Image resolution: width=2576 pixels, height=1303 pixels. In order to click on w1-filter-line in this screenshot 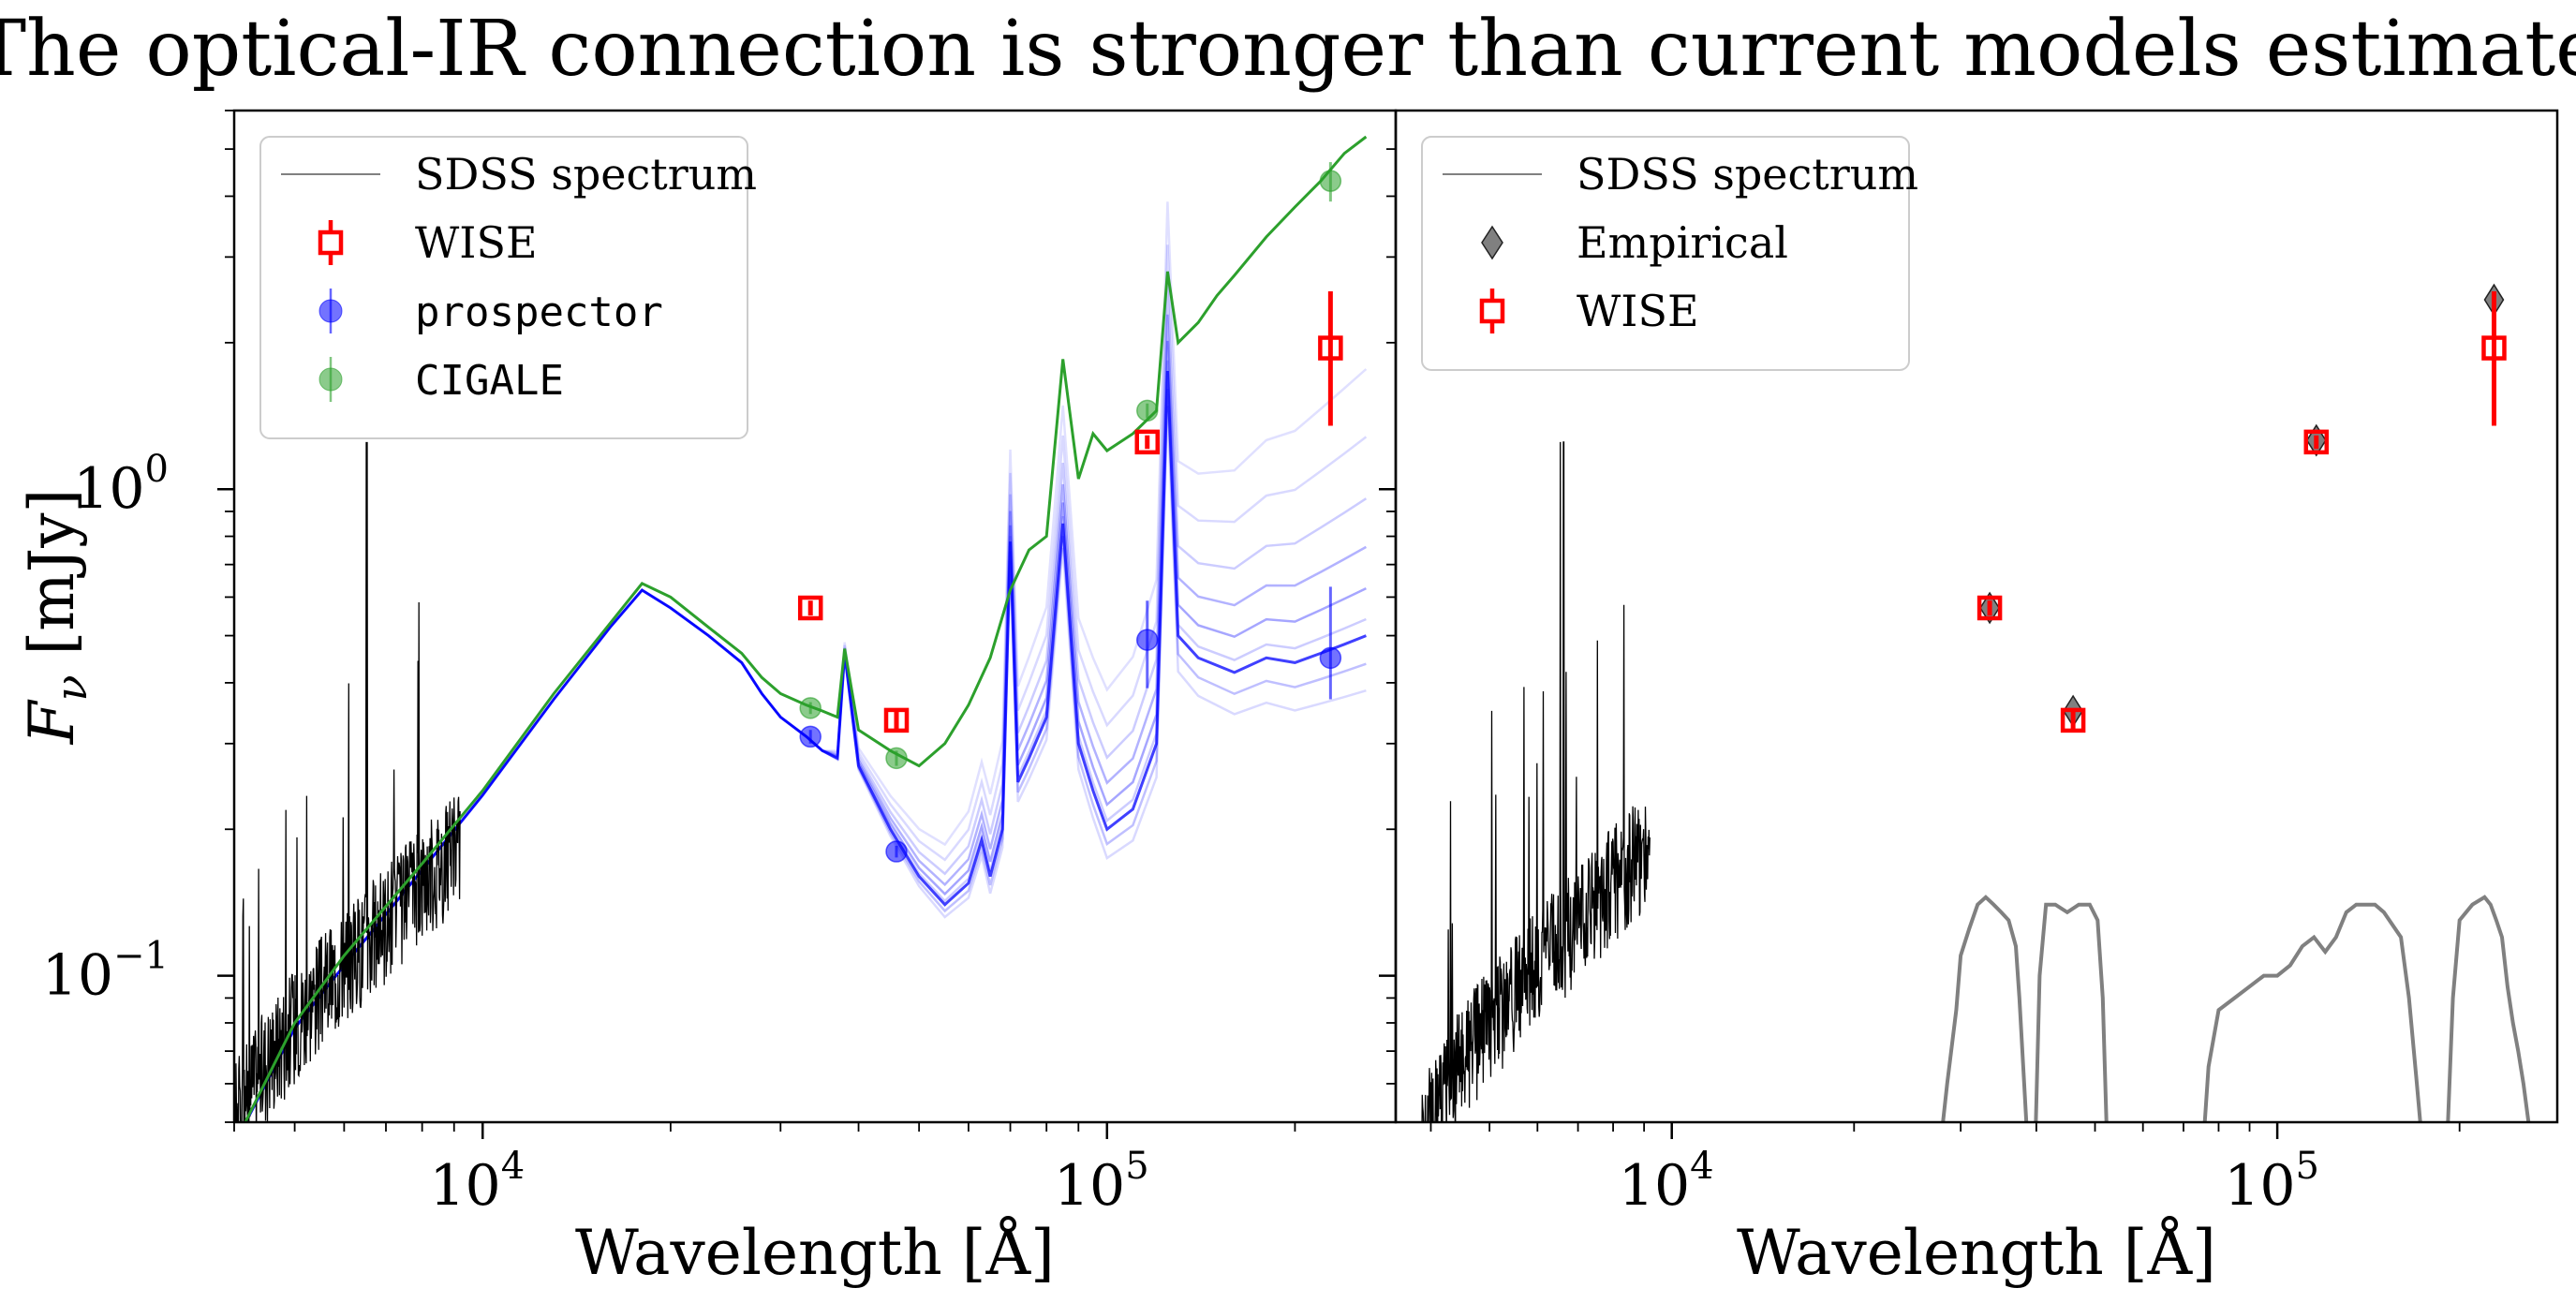, I will do `click(1985, 1009)`.